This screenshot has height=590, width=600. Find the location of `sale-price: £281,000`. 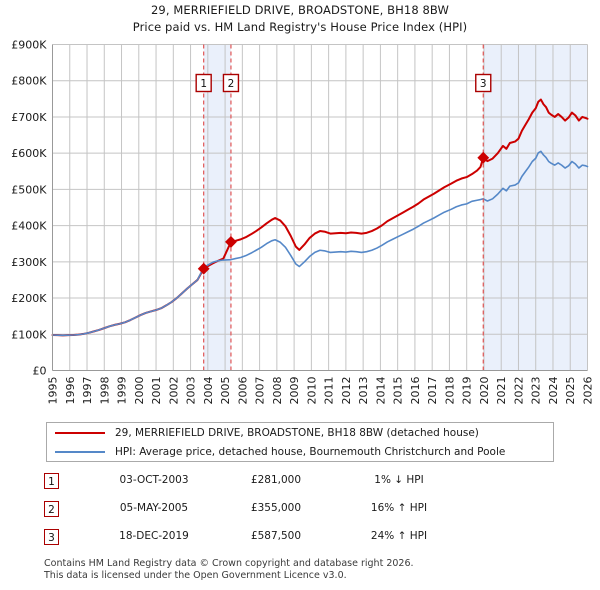

sale-price: £281,000 is located at coordinates (276, 480).